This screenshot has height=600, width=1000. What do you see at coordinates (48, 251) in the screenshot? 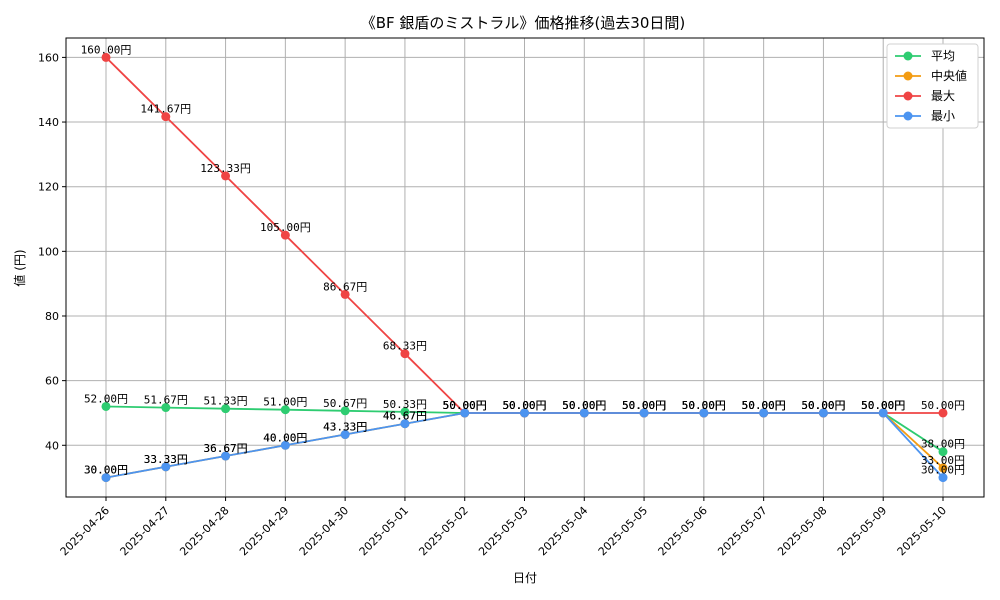
I see `y-tick-label: 100` at bounding box center [48, 251].